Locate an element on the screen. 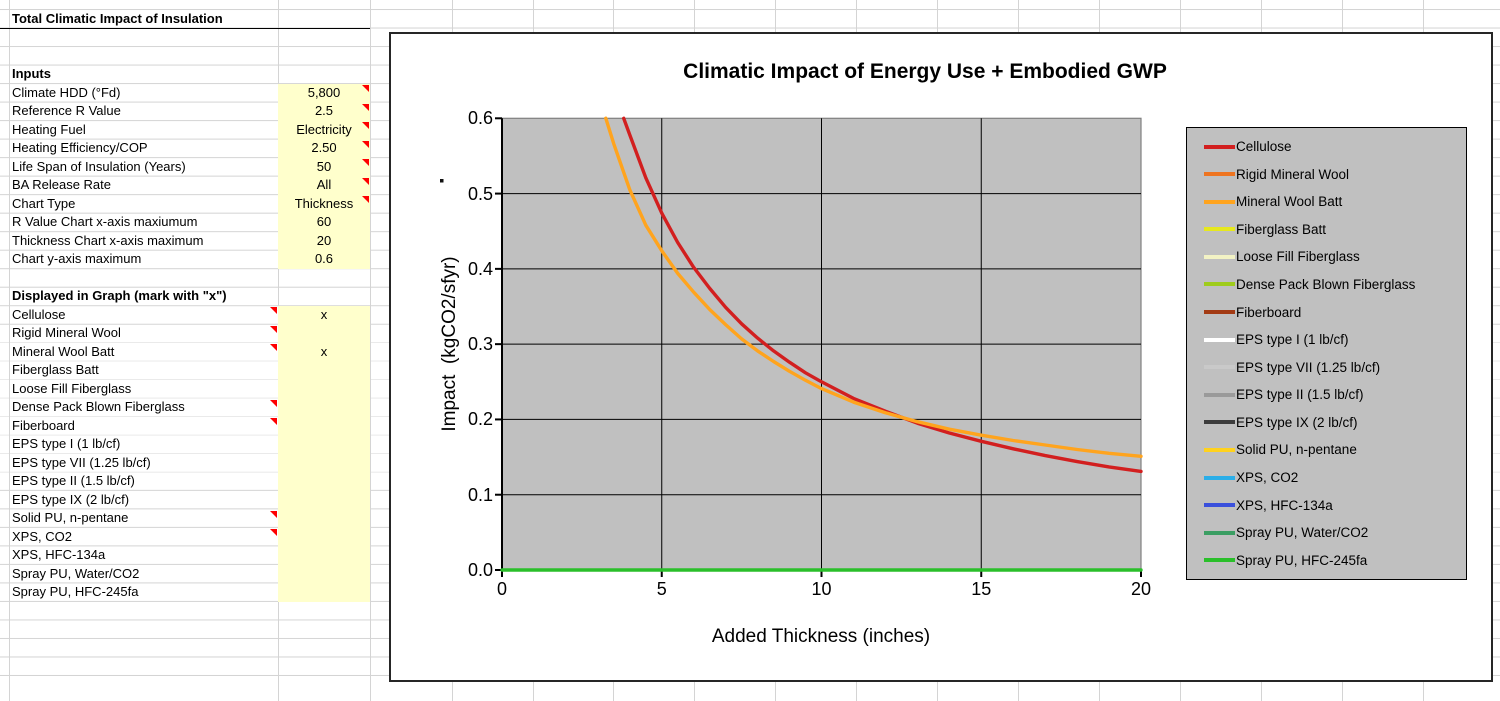  legend-item: XPS, HFC-134a is located at coordinates (1326, 505).